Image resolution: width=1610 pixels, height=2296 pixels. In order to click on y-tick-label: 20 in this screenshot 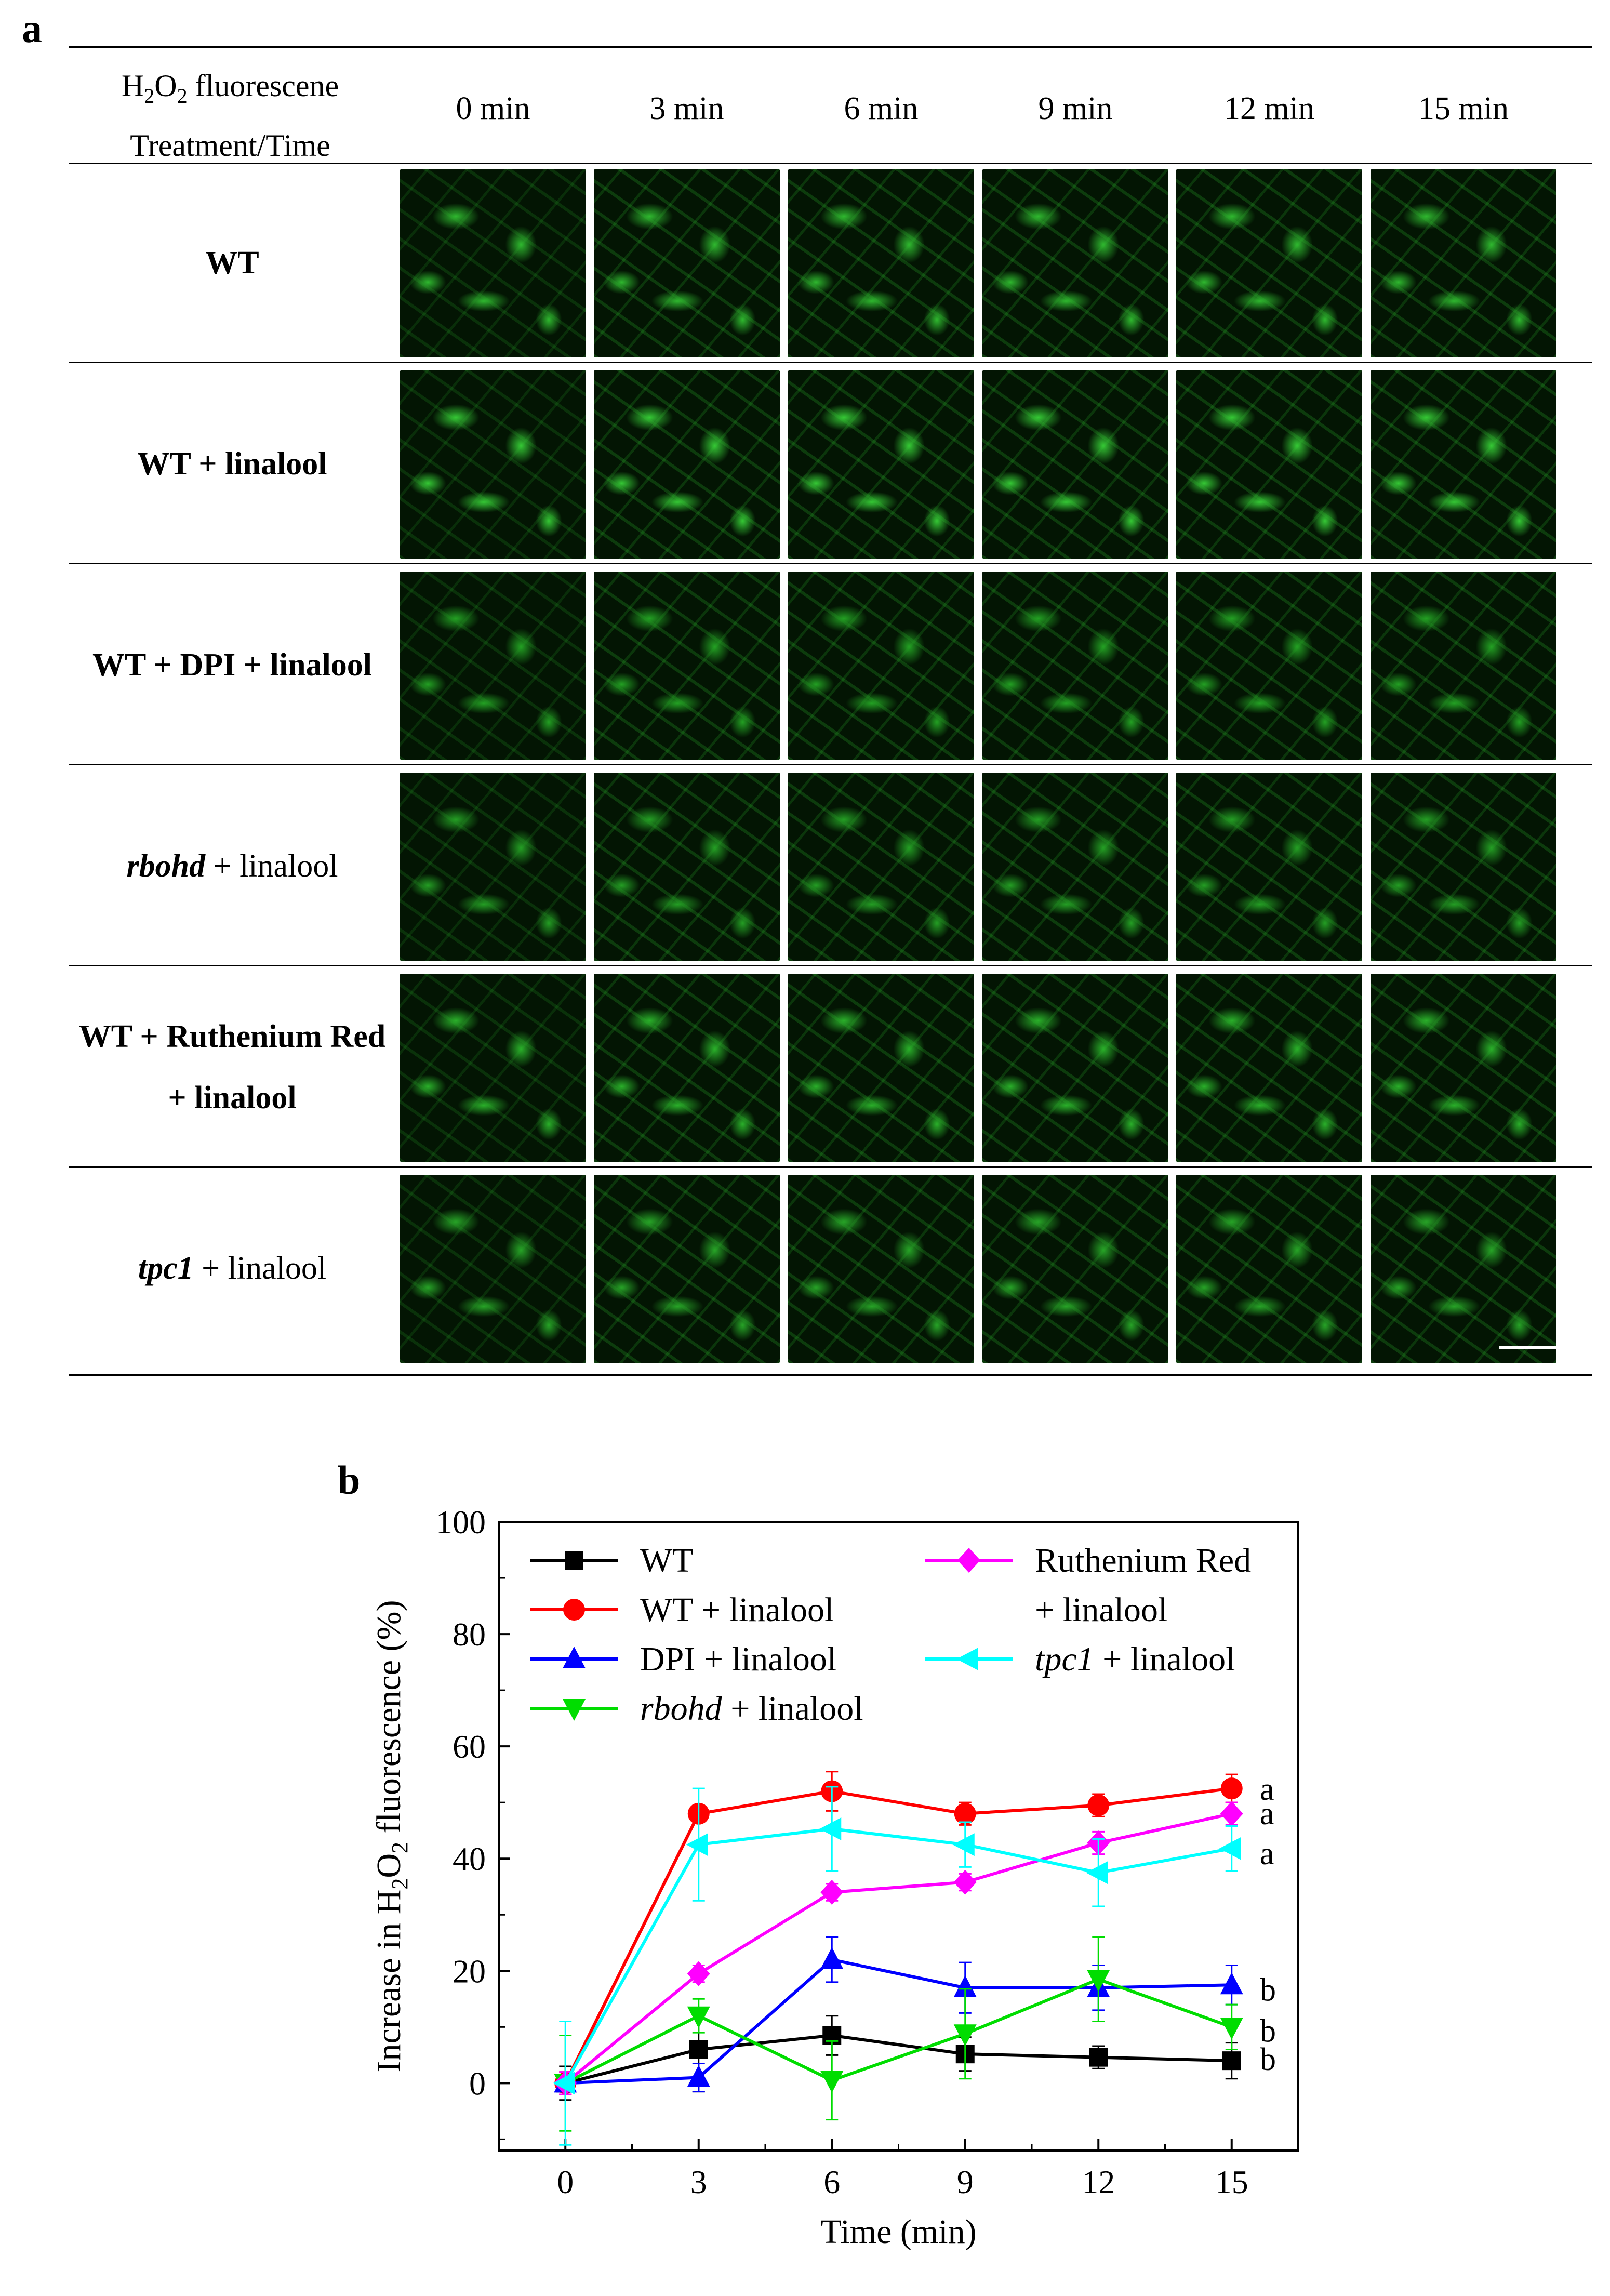, I will do `click(469, 1971)`.